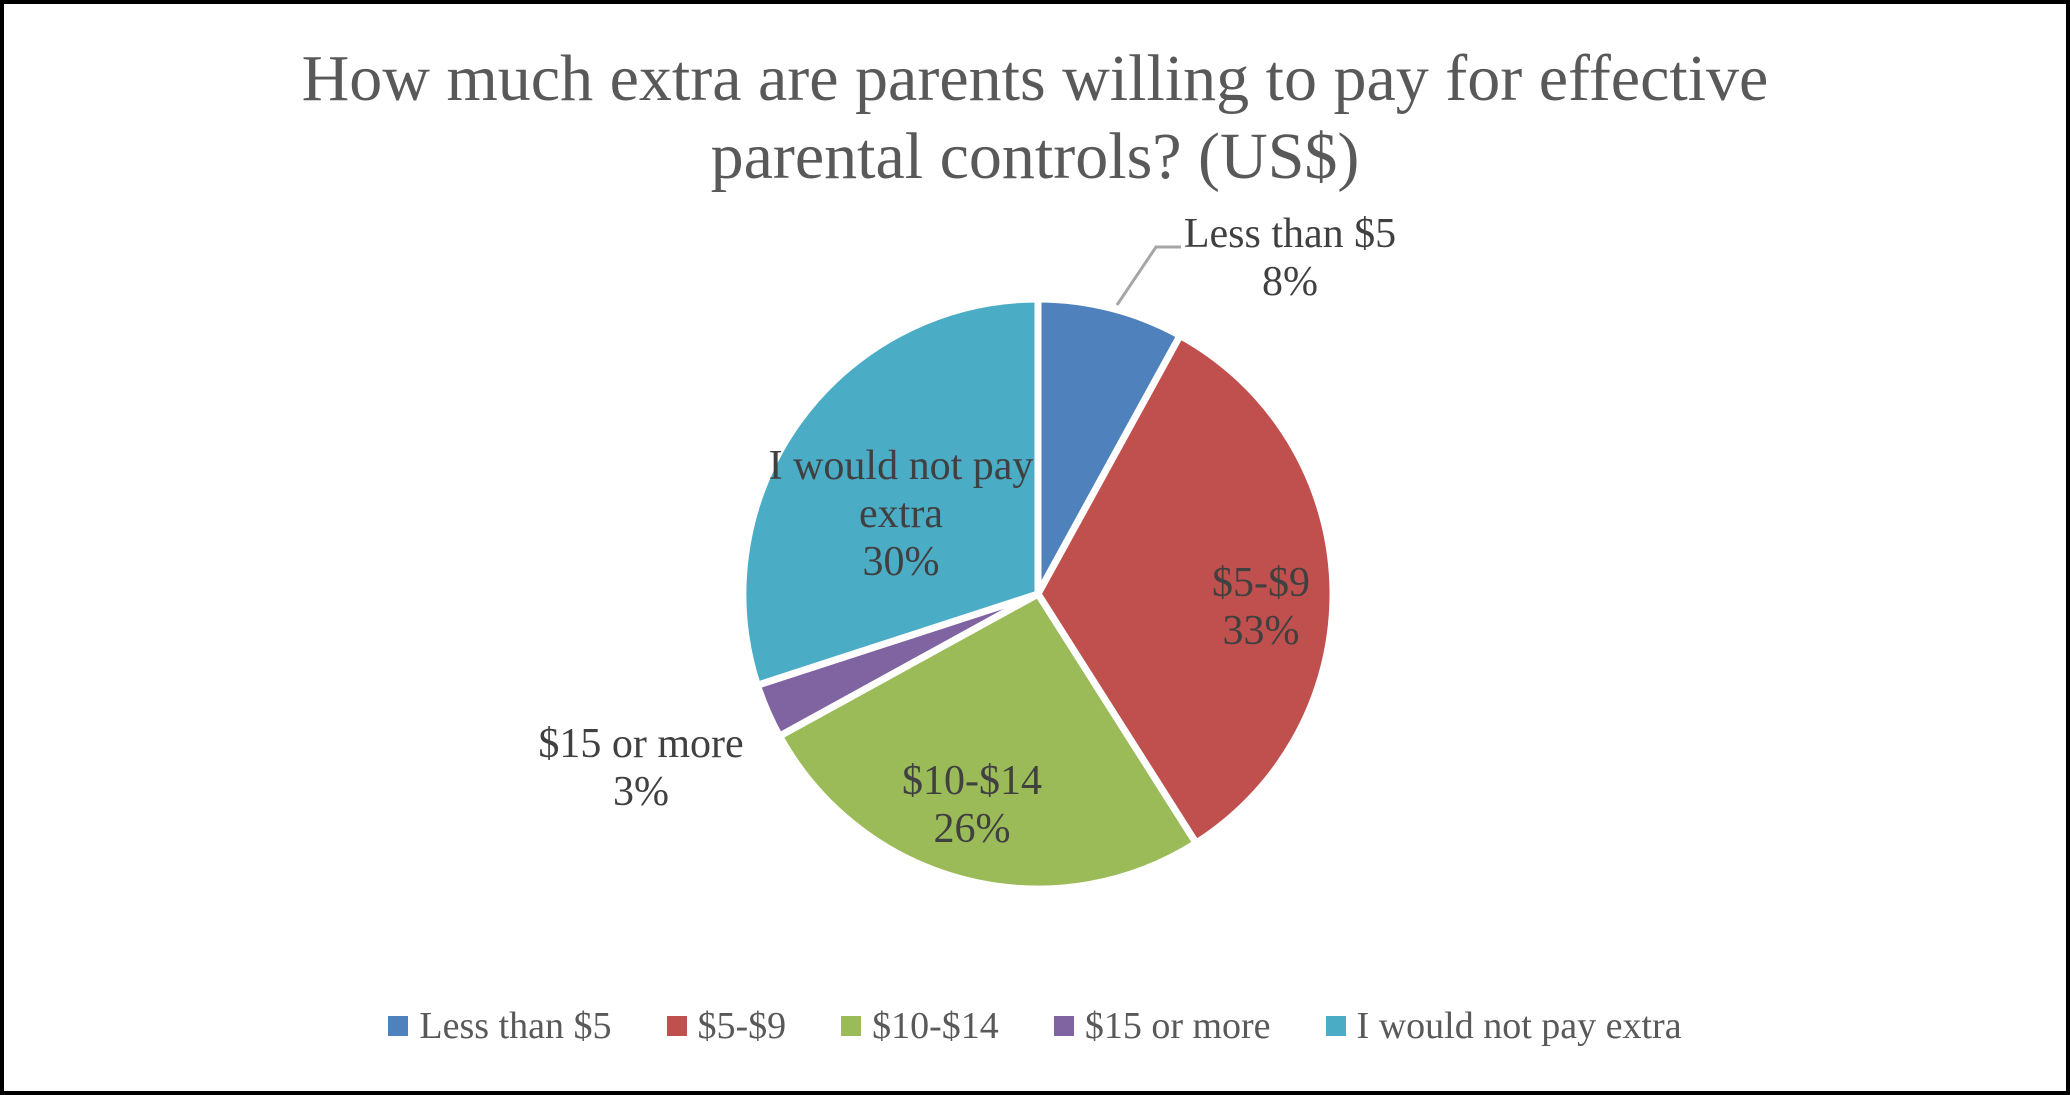 This screenshot has height=1095, width=2070. Describe the element at coordinates (1290, 234) in the screenshot. I see `pie-label-category: Less than $5` at that location.